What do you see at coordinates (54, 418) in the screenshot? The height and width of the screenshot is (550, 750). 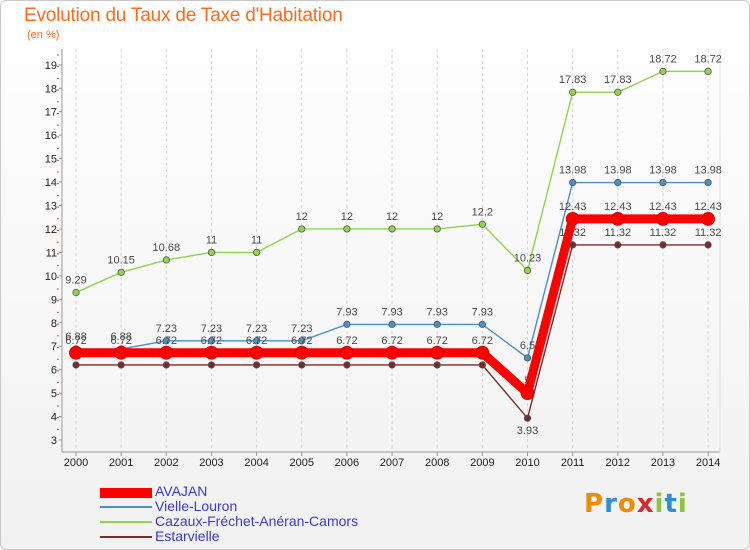 I see `y-tick-label: 4` at bounding box center [54, 418].